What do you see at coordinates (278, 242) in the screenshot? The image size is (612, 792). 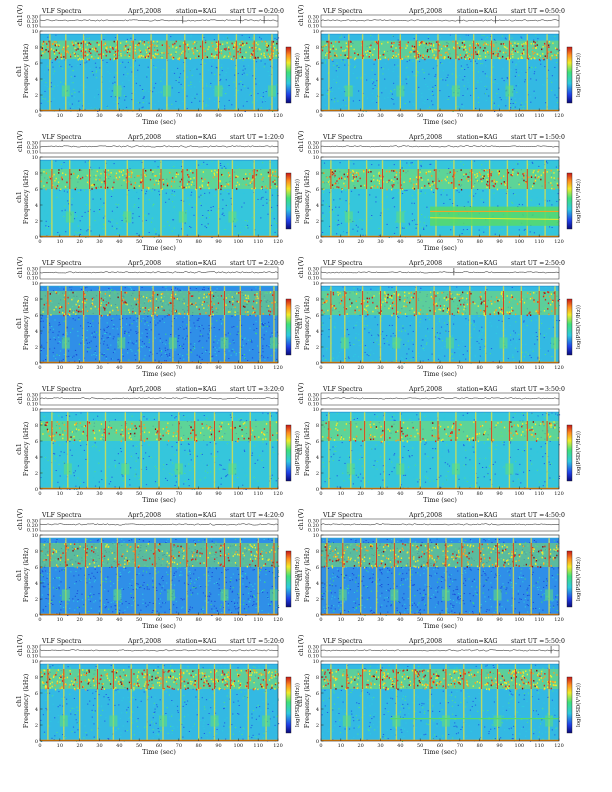 I see `x-tick-label: 120` at bounding box center [278, 242].